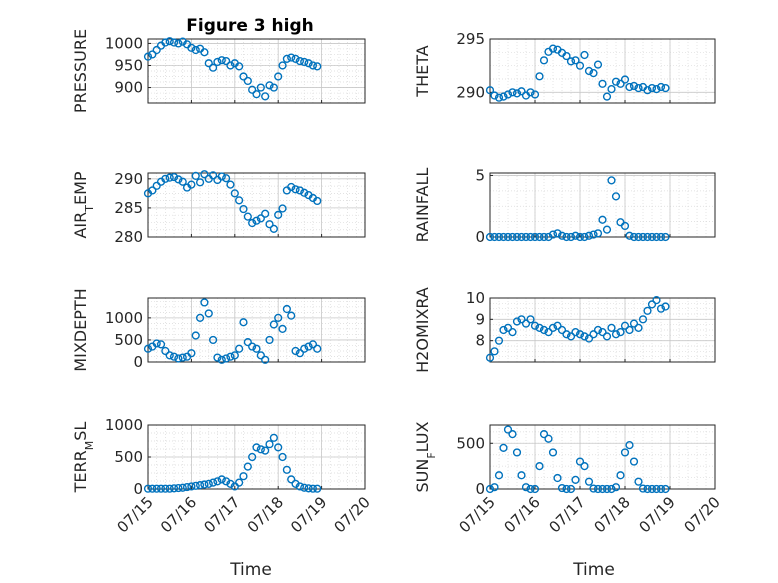  I want to click on subplot-3: 280 285 290 AIRTEMP, so click(218, 208).